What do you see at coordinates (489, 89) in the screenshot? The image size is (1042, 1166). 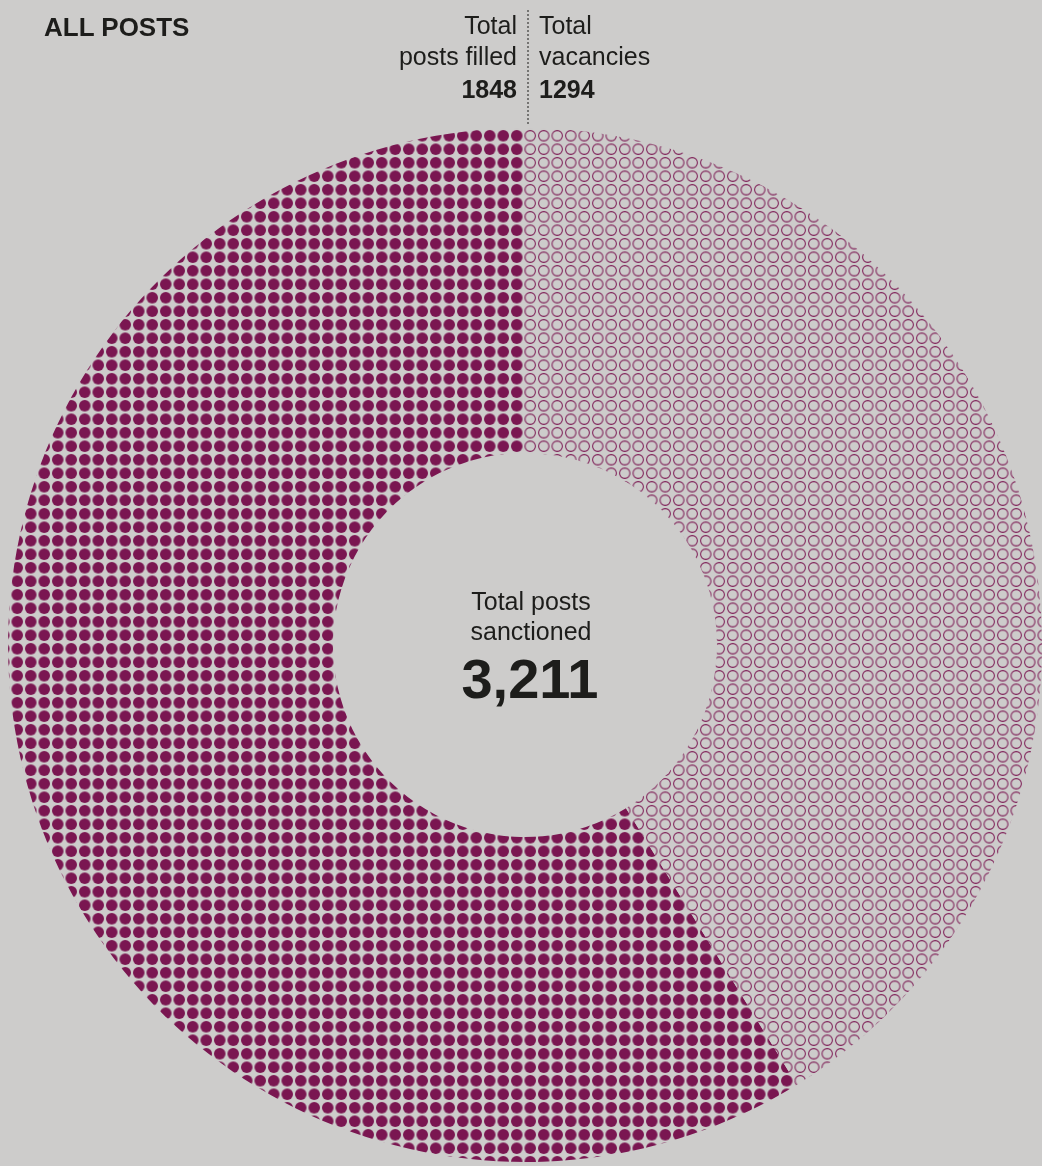 I see `data-label: 1848` at bounding box center [489, 89].